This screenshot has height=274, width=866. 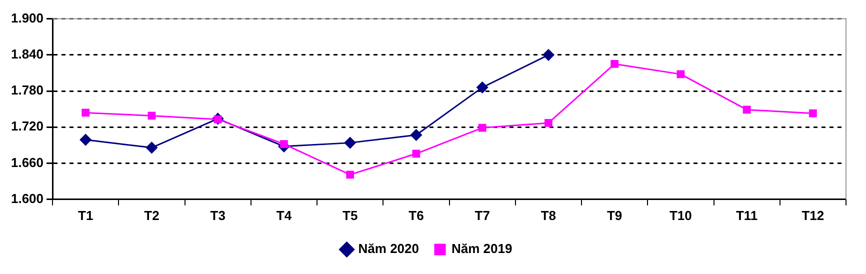 What do you see at coordinates (813, 215) in the screenshot?
I see `x-tick-label: T12` at bounding box center [813, 215].